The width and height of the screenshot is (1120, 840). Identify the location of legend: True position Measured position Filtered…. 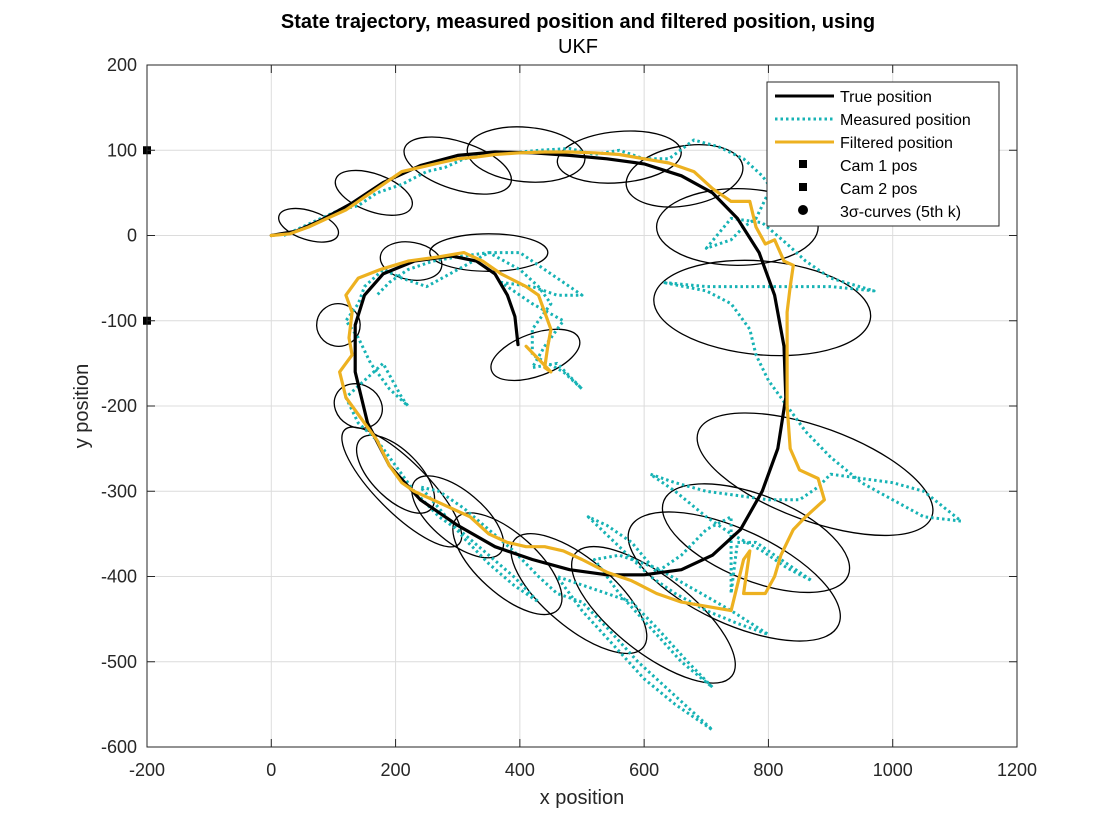
(883, 154).